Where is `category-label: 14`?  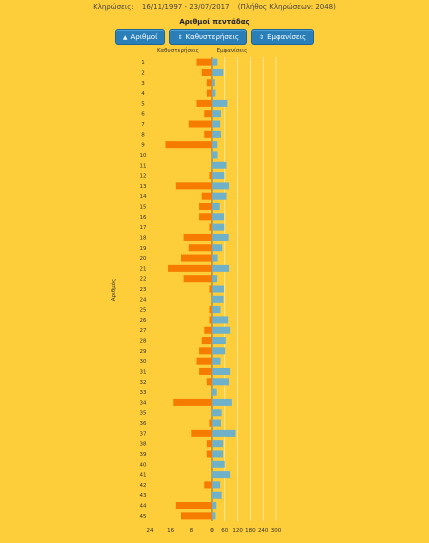 category-label: 14 is located at coordinates (143, 197).